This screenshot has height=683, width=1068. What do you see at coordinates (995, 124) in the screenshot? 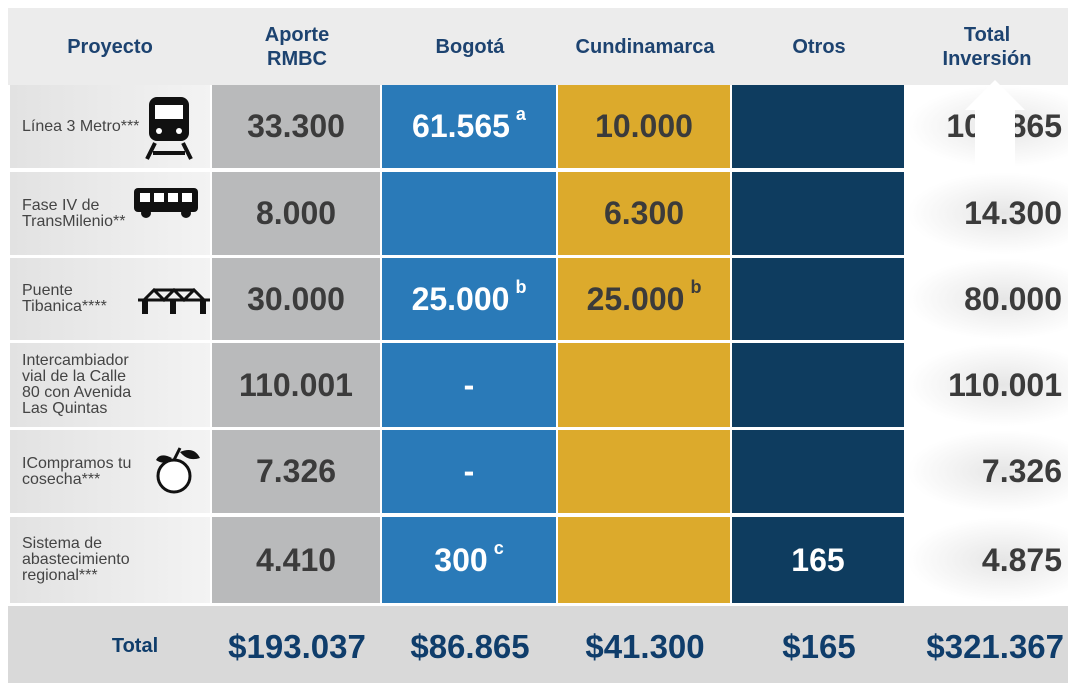
I see `arrow-icon` at bounding box center [995, 124].